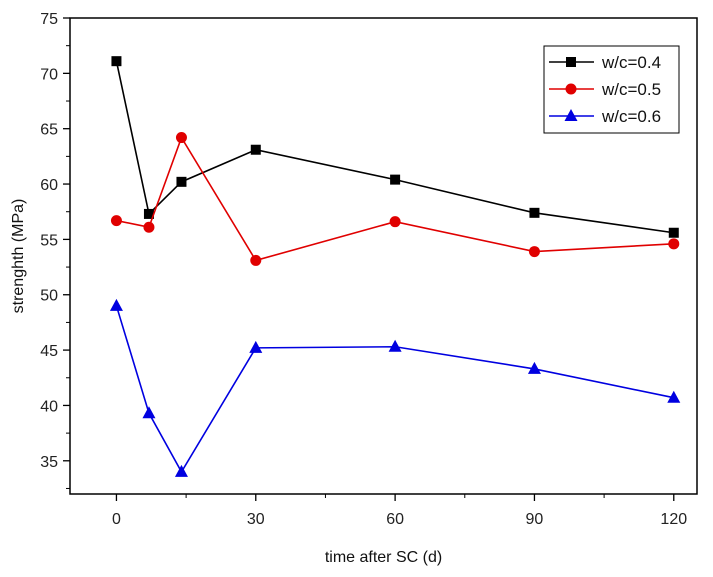 This screenshot has height=577, width=713. I want to click on x-tick-label: 0, so click(116, 519).